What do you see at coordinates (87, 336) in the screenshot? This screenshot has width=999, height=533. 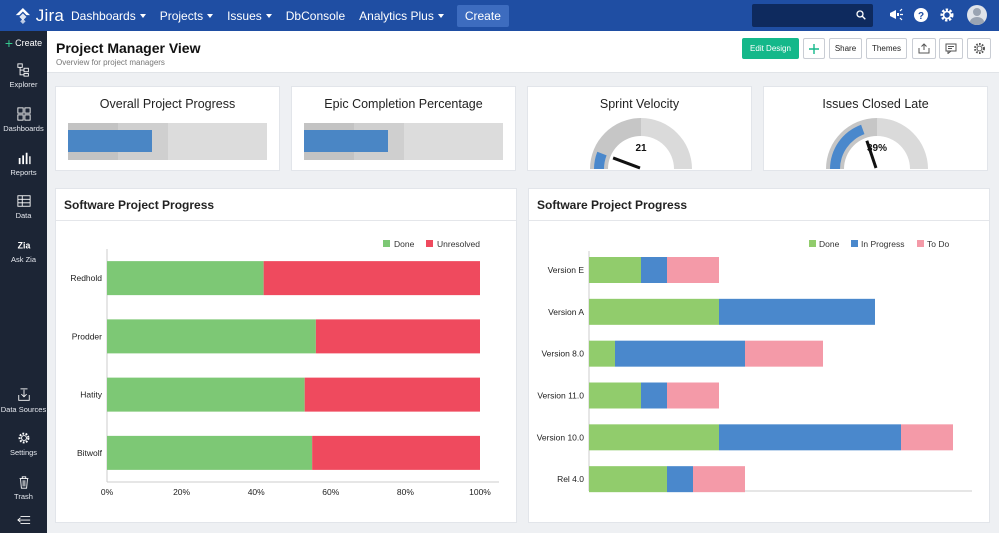 I see `category-label: Prodder` at bounding box center [87, 336].